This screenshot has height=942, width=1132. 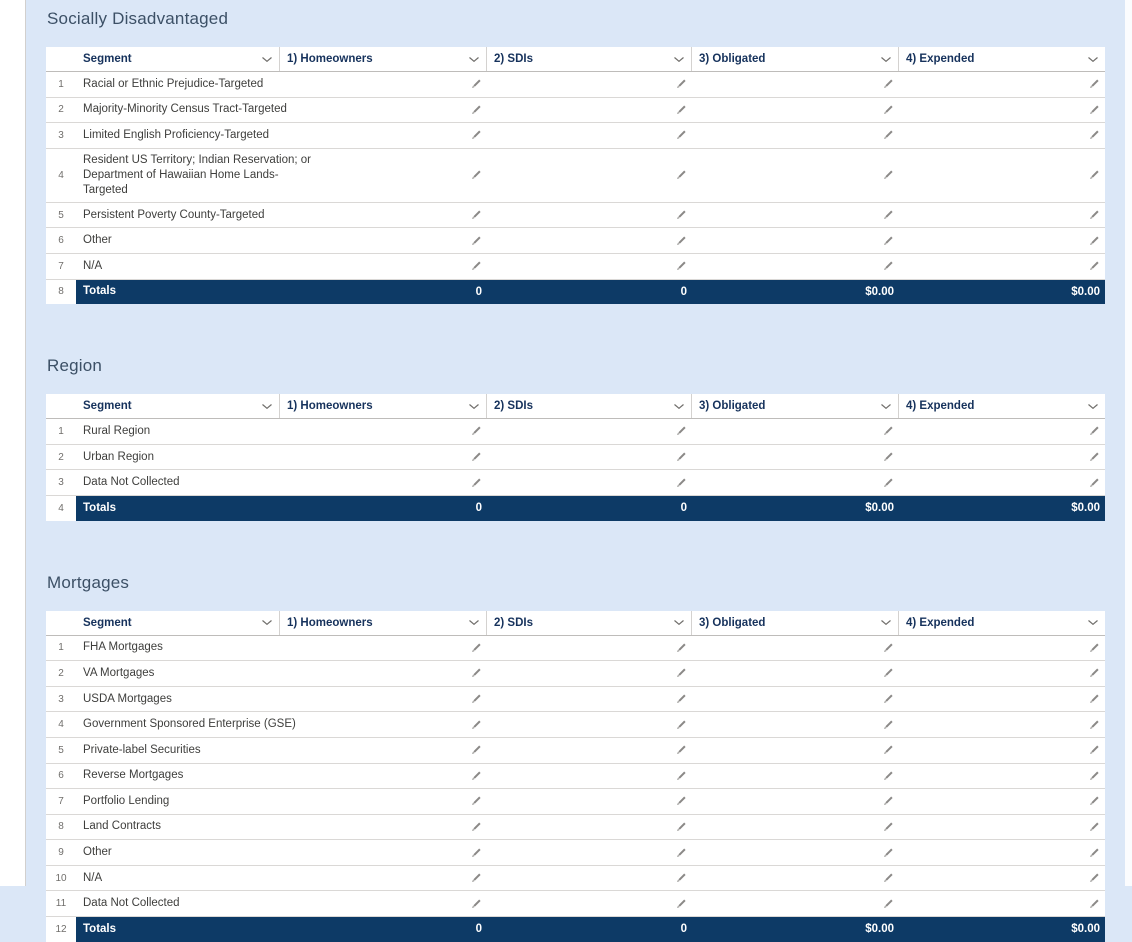 What do you see at coordinates (589, 406) in the screenshot?
I see `column-header-2-sdis: 2) SDIs` at bounding box center [589, 406].